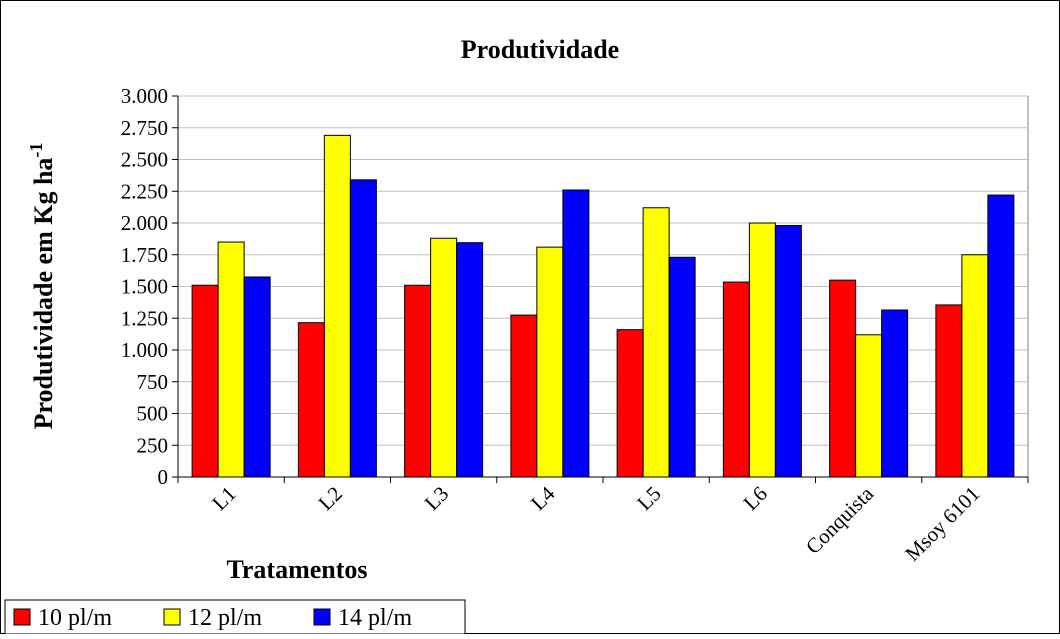  What do you see at coordinates (144, 160) in the screenshot?
I see `y-tick-label: 2.500` at bounding box center [144, 160].